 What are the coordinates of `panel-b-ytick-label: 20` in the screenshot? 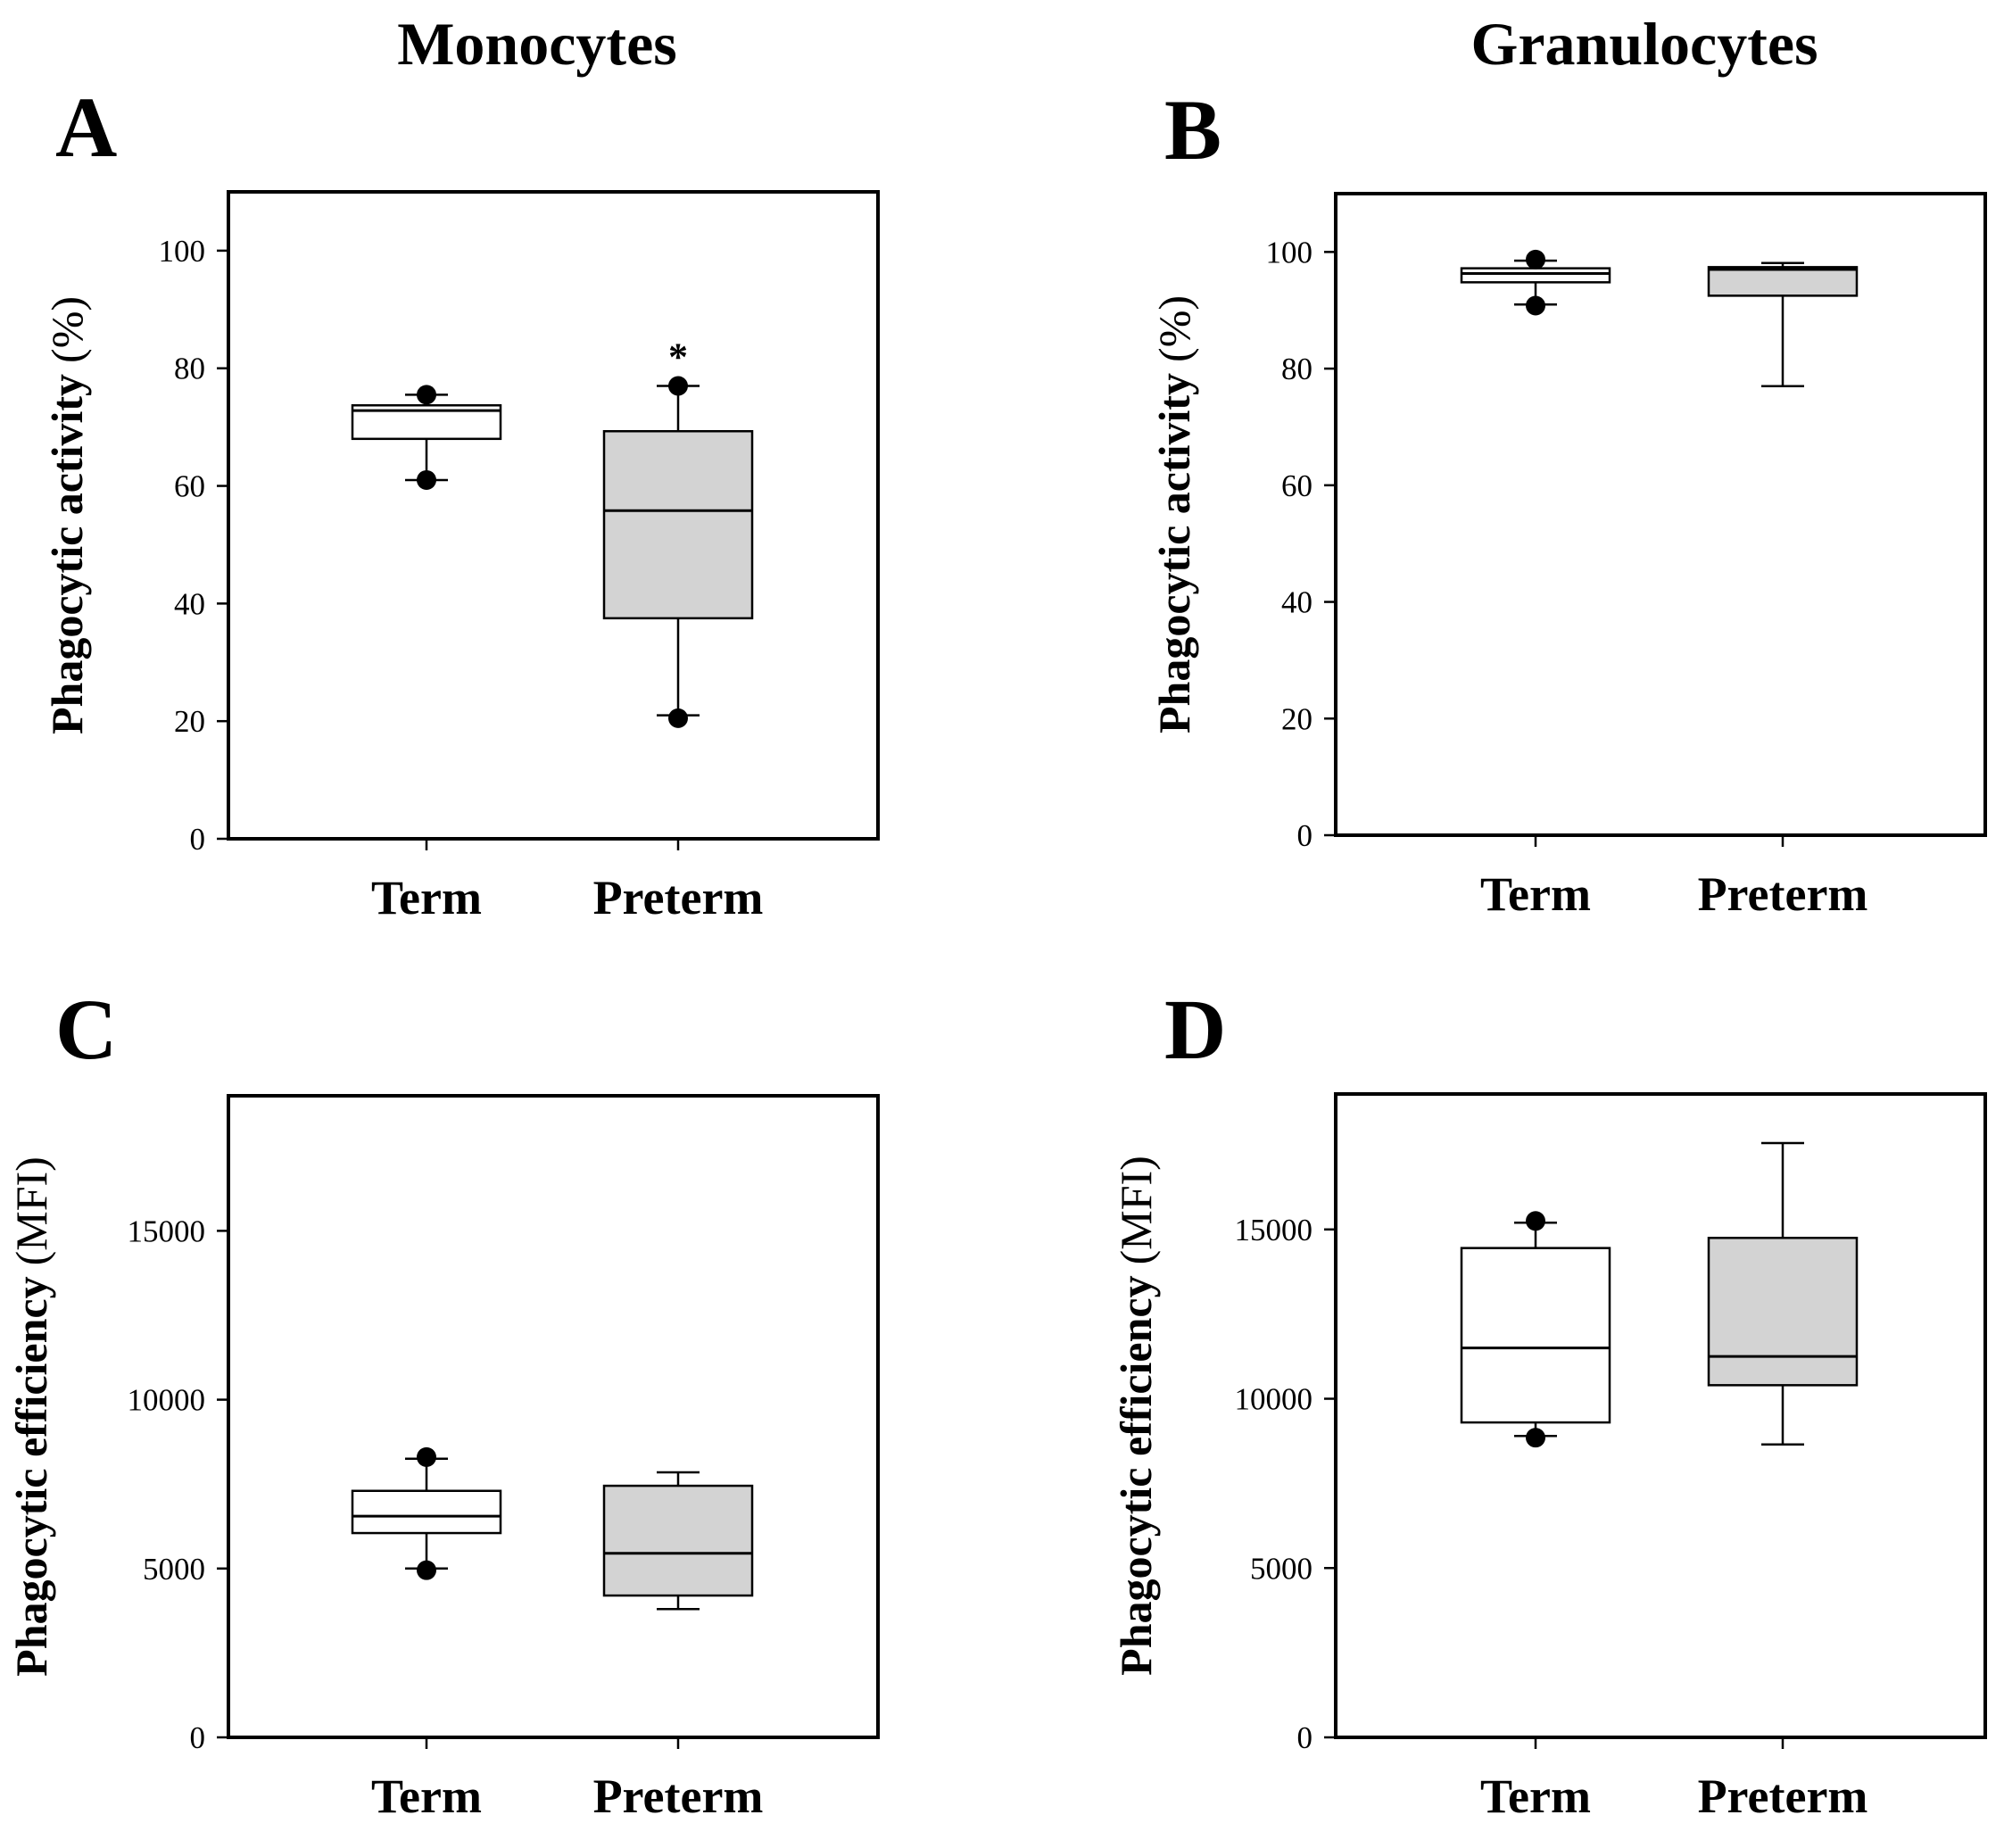 It's located at (1297, 719).